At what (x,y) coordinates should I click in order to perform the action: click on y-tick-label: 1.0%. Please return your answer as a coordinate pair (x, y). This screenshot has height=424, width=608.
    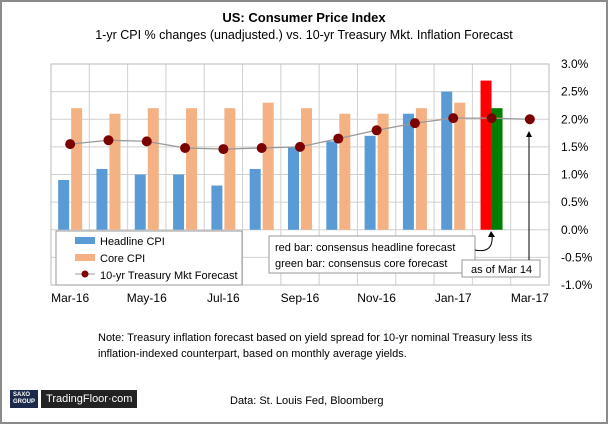
    Looking at the image, I should click on (575, 175).